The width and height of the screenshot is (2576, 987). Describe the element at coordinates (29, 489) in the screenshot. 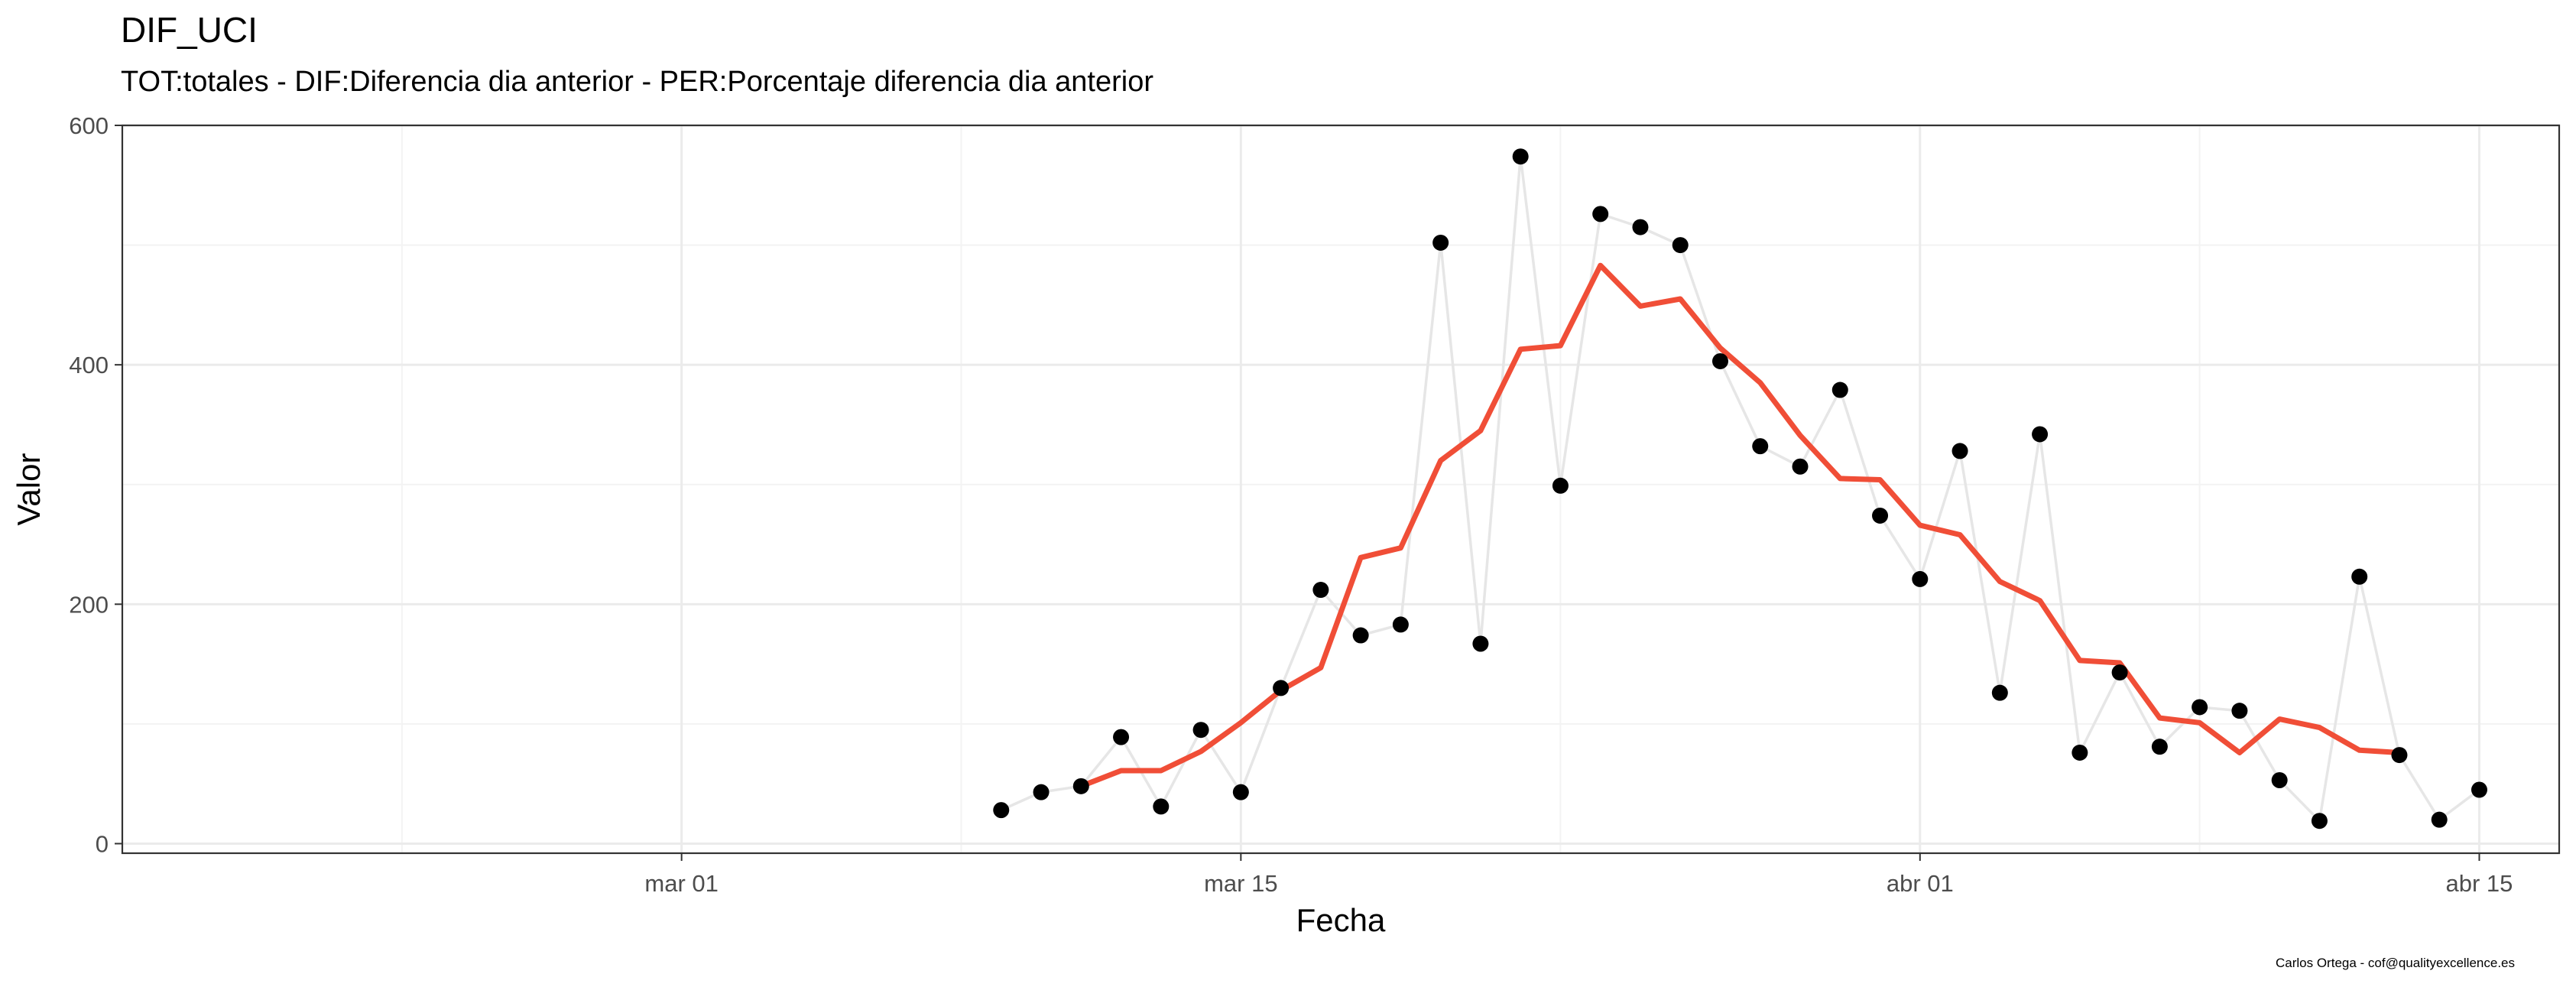

I see `y-axis-title: Valor` at that location.